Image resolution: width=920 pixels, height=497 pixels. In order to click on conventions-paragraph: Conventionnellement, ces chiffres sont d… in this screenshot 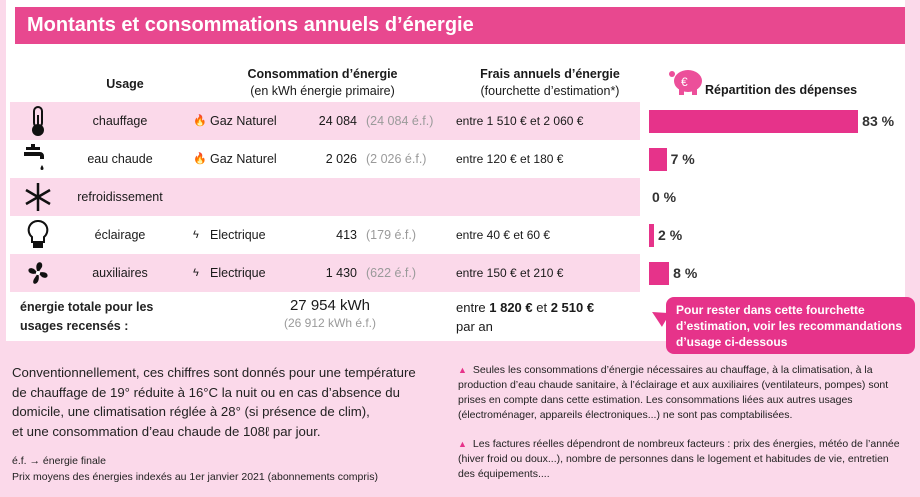, I will do `click(214, 402)`.